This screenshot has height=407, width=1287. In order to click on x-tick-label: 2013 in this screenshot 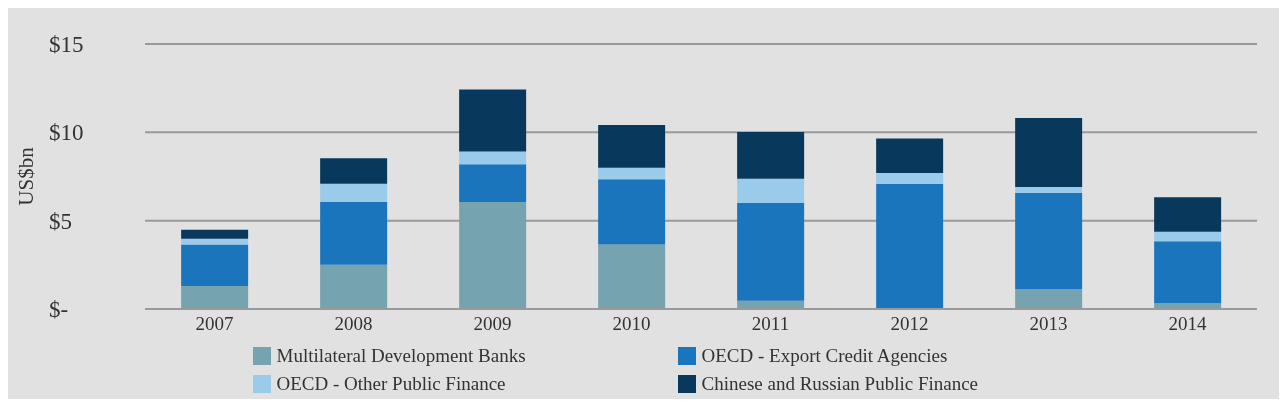, I will do `click(1048, 324)`.